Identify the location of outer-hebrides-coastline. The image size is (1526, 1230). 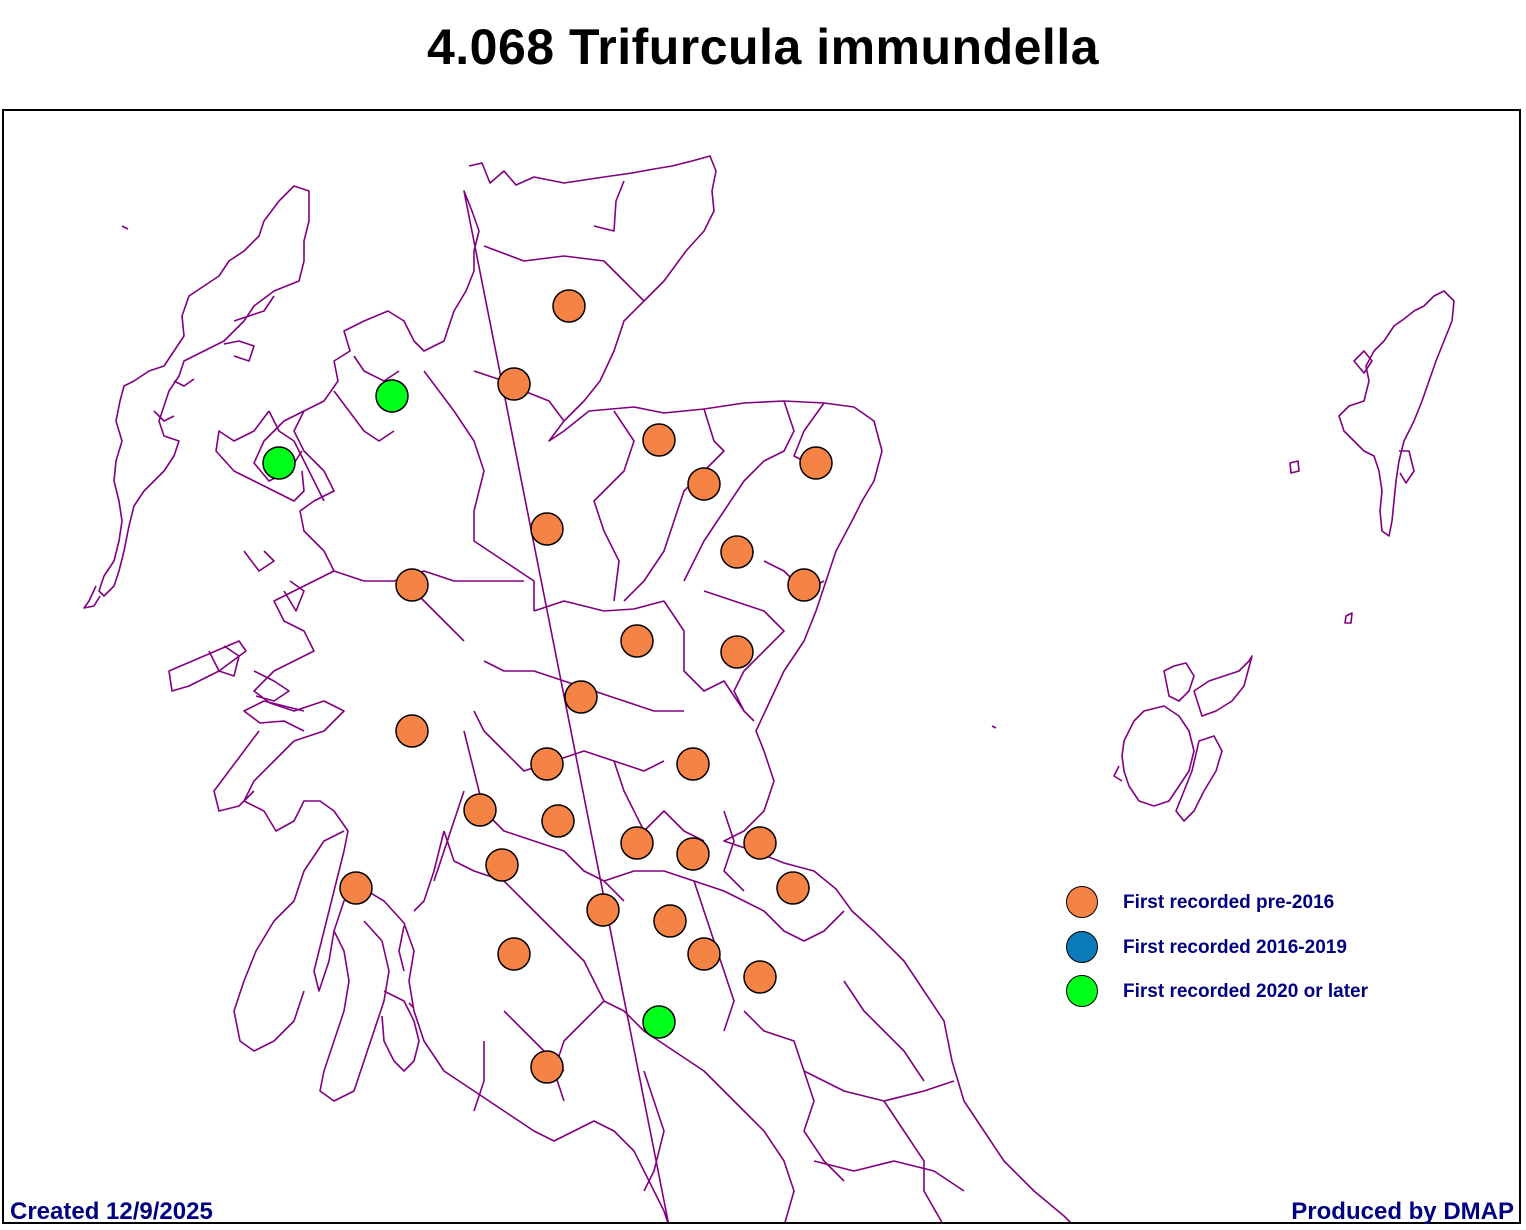
(204, 391).